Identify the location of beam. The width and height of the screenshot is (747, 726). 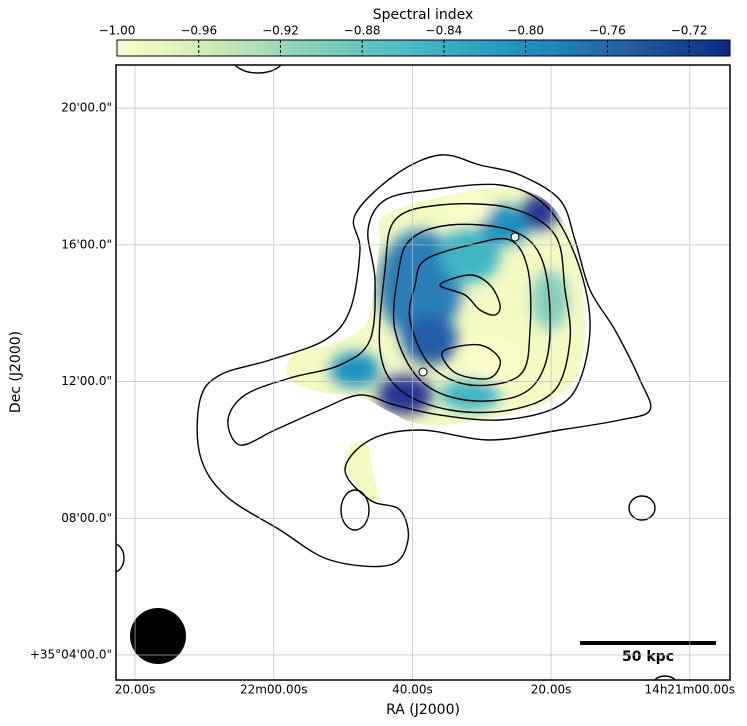
(158, 636).